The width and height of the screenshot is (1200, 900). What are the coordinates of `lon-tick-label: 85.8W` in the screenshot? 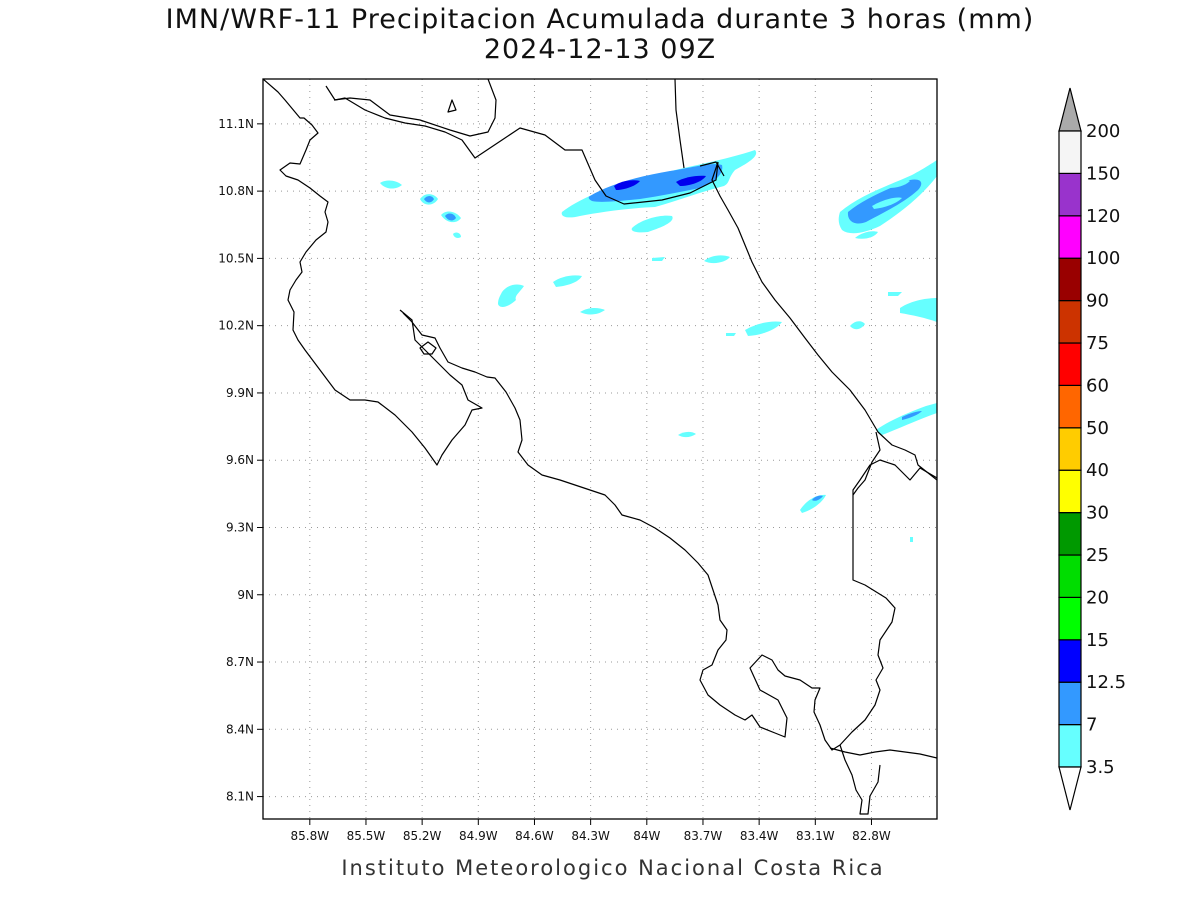 It's located at (310, 836).